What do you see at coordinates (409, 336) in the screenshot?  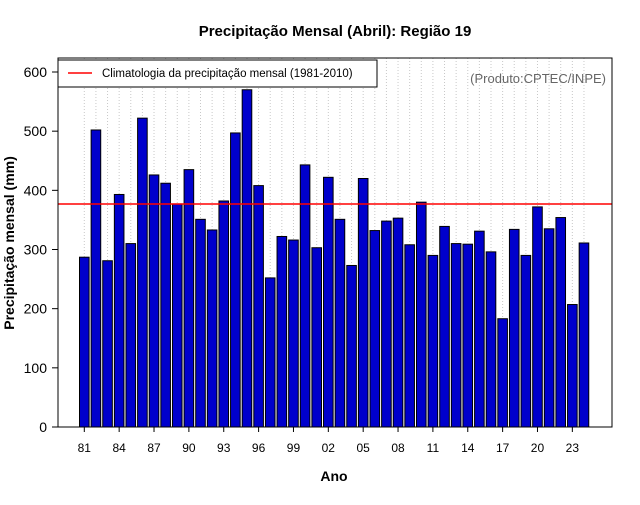 I see `bar-2009` at bounding box center [409, 336].